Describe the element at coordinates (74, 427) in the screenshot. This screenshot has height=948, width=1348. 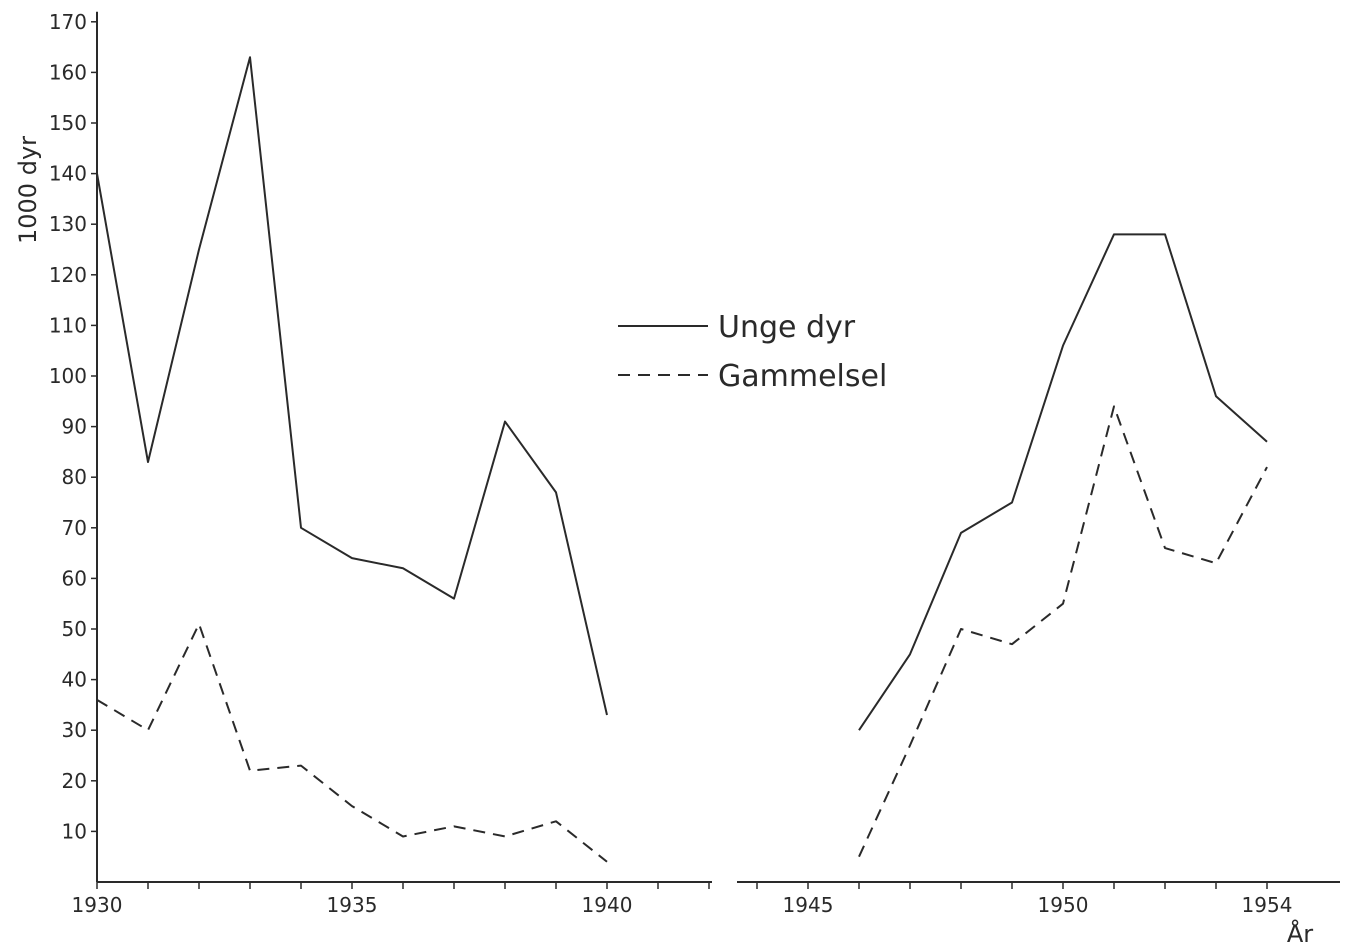
I see `y-tick-label: 90` at that location.